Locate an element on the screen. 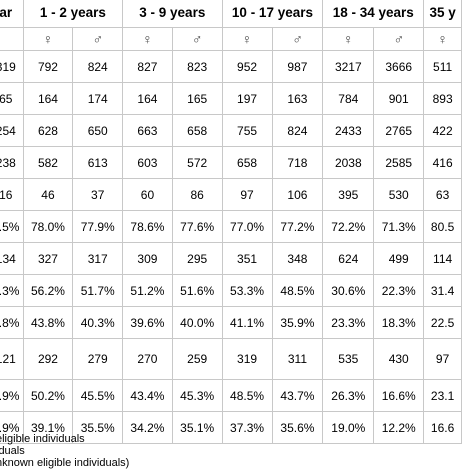 Image resolution: width=474 pixels, height=474 pixels. table-cell: 56.2% is located at coordinates (48, 290).